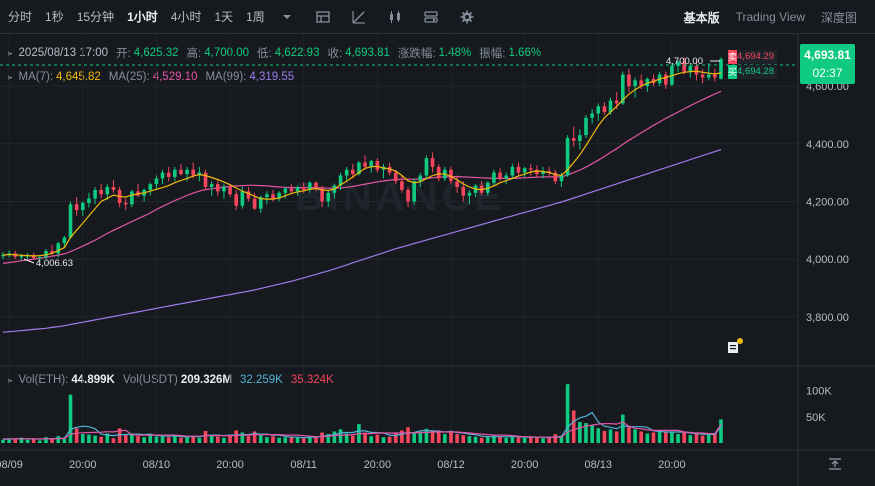 The height and width of the screenshot is (486, 875). Describe the element at coordinates (20, 17) in the screenshot. I see `timeframe-tick: 分时` at that location.